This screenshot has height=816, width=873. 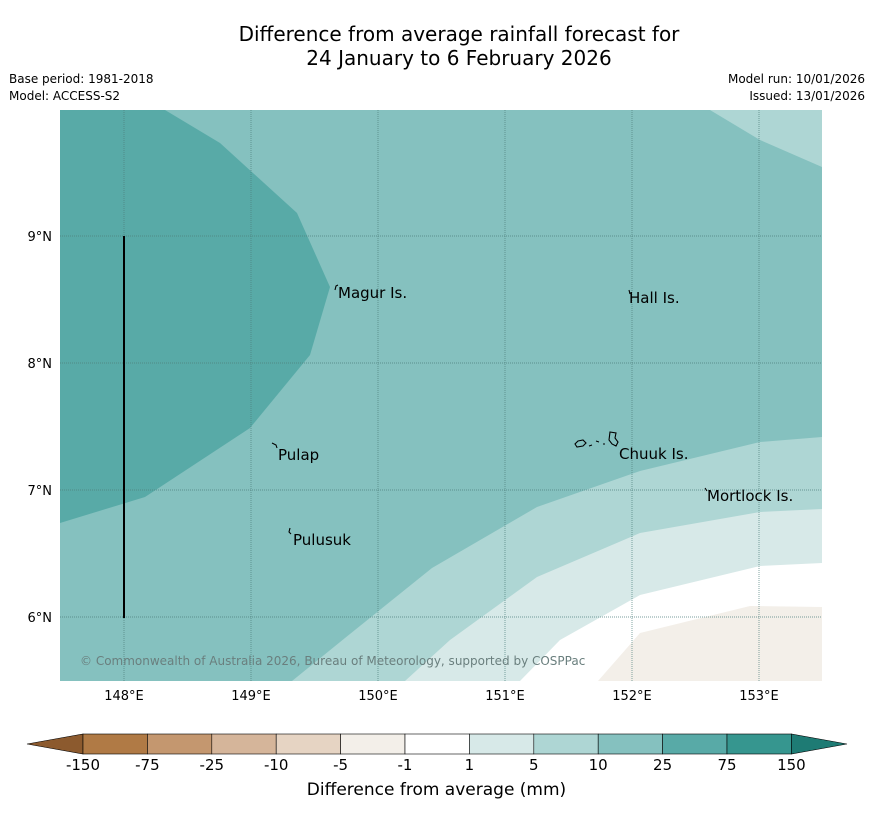 I want to click on meta-left: Base period: 1981-2018 Model: ACCESS-S2, so click(x=81, y=88).